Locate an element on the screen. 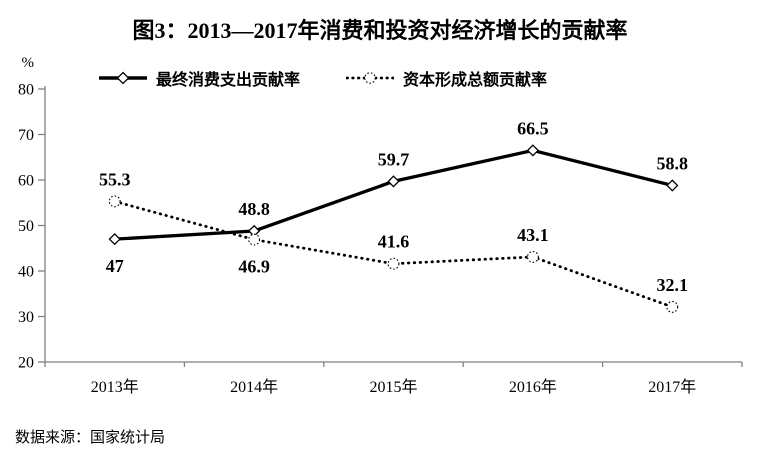 The width and height of the screenshot is (760, 464). data-point-label: 58.8 is located at coordinates (673, 163).